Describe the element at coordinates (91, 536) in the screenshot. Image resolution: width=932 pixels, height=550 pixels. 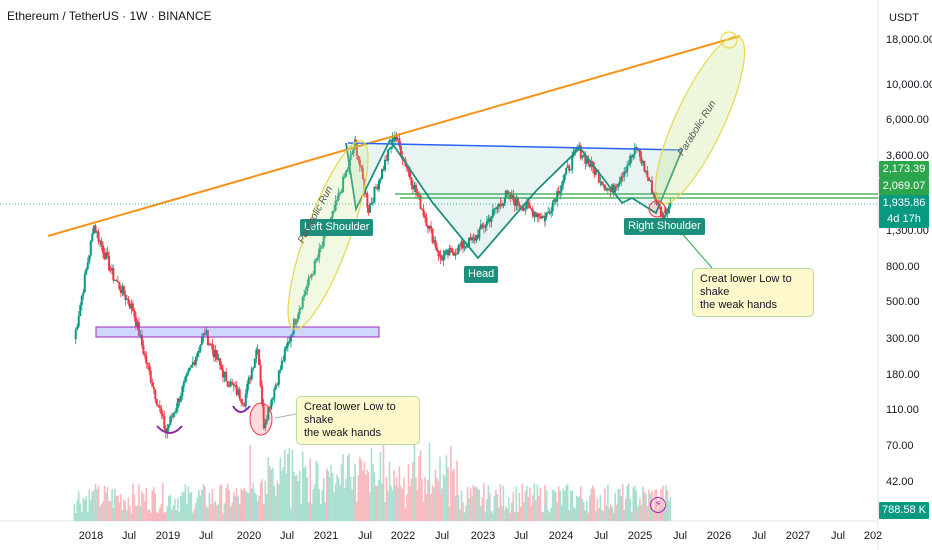
I see `x-tick-label: 2018` at that location.